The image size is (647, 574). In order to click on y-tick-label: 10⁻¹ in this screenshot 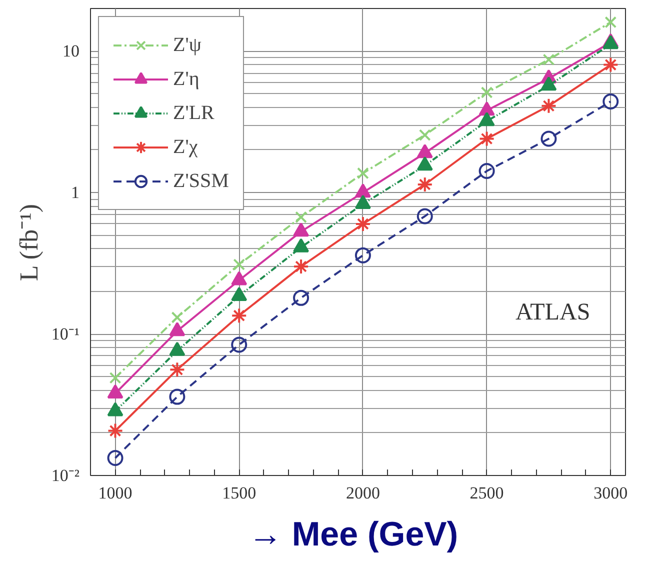, I will do `click(65, 334)`.